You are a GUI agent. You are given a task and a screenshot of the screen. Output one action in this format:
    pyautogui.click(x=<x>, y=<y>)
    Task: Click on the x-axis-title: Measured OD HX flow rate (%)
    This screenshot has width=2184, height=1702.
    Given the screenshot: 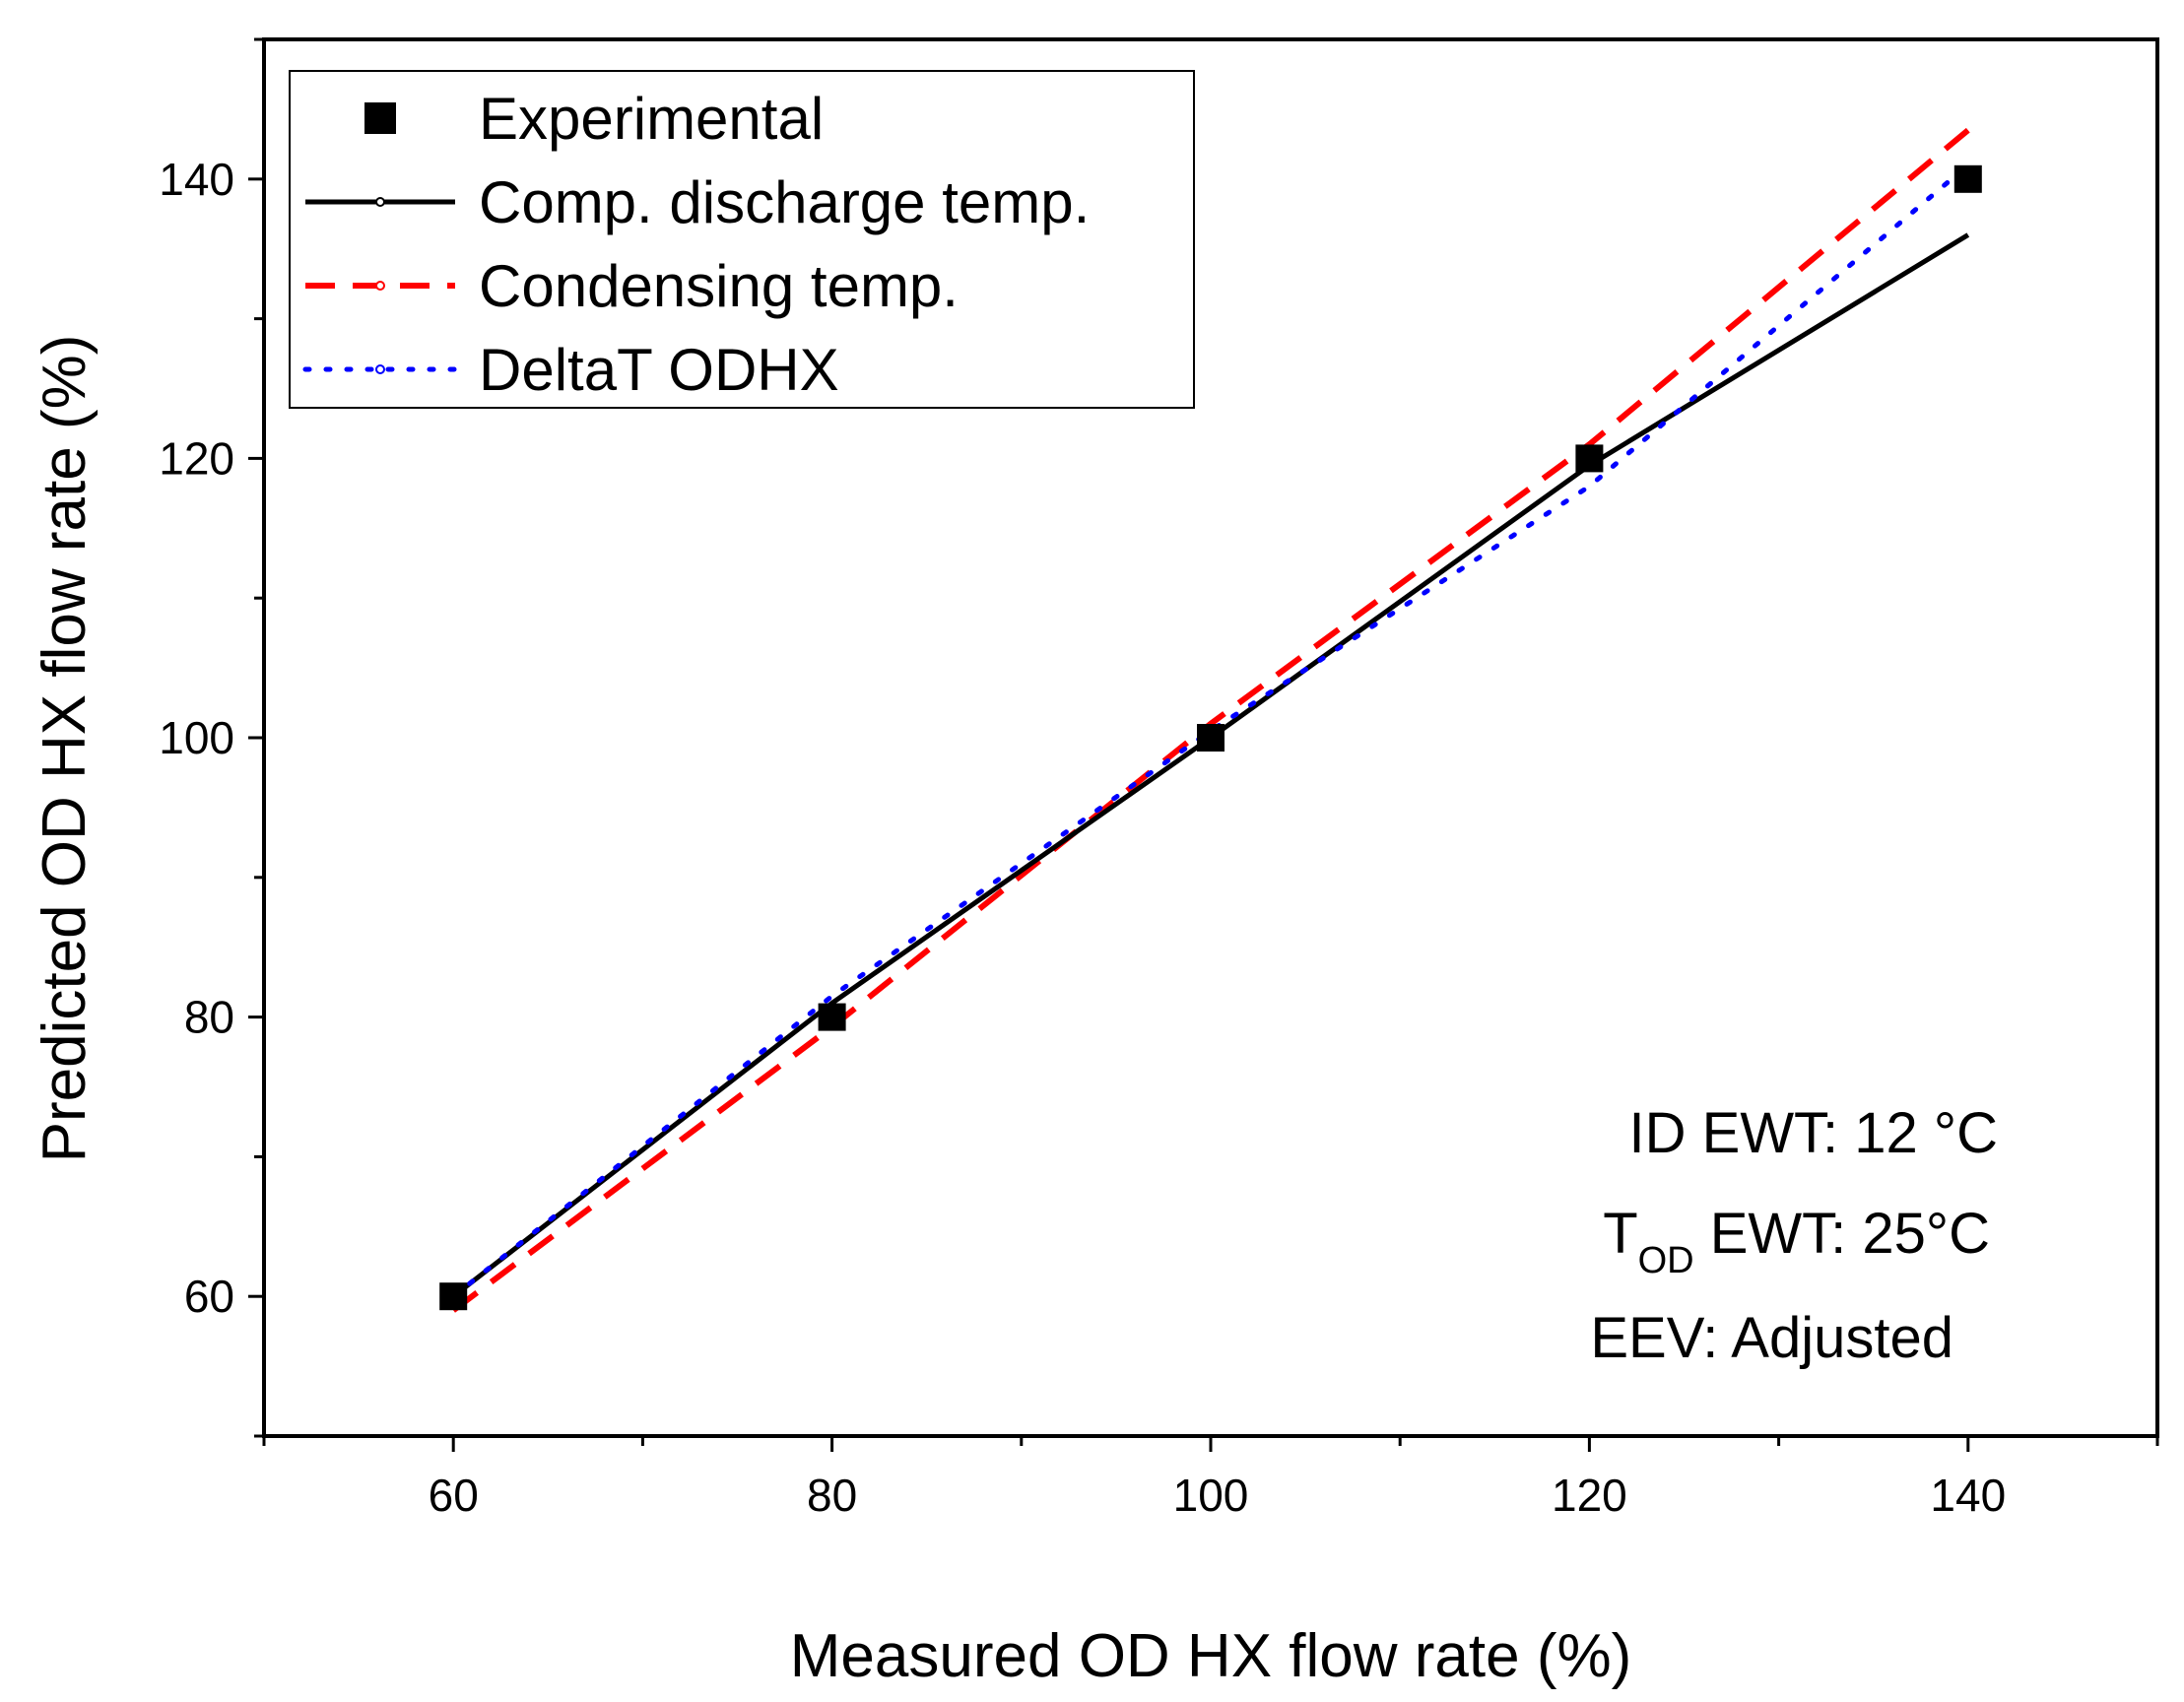 What is the action you would take?
    pyautogui.click(x=1210, y=1656)
    